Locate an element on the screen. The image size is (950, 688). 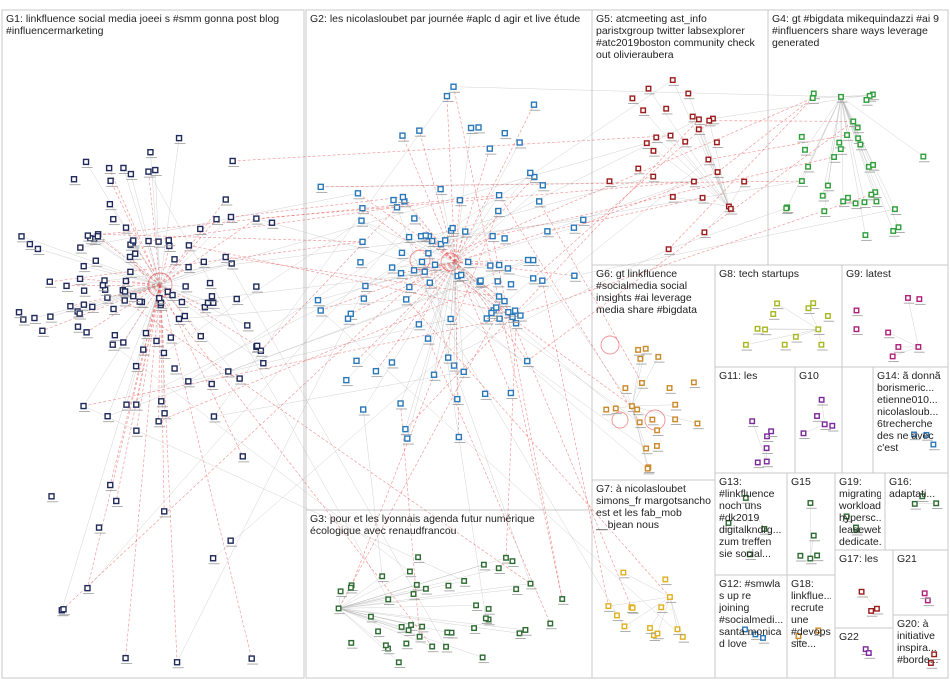
group-label-g21: G21 is located at coordinates (907, 559).